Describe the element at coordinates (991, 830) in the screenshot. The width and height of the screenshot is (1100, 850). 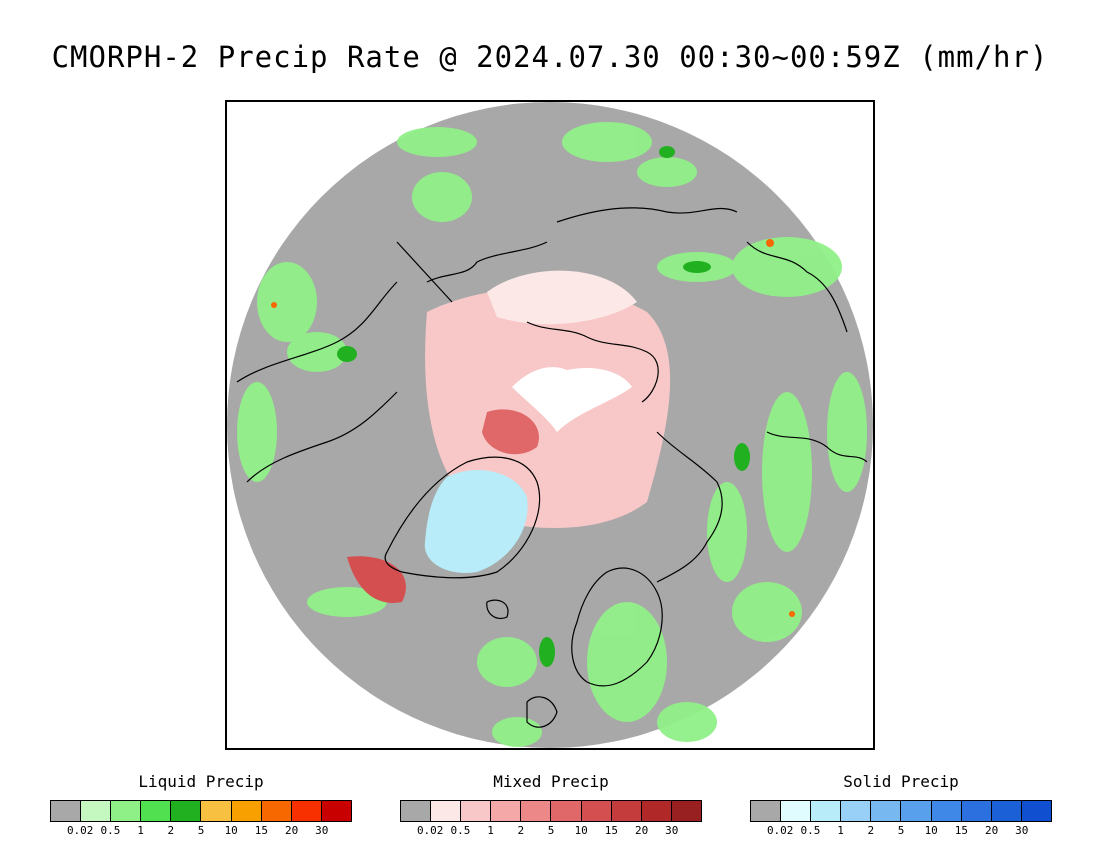
I see `legend-solid-tick-label: 20` at that location.